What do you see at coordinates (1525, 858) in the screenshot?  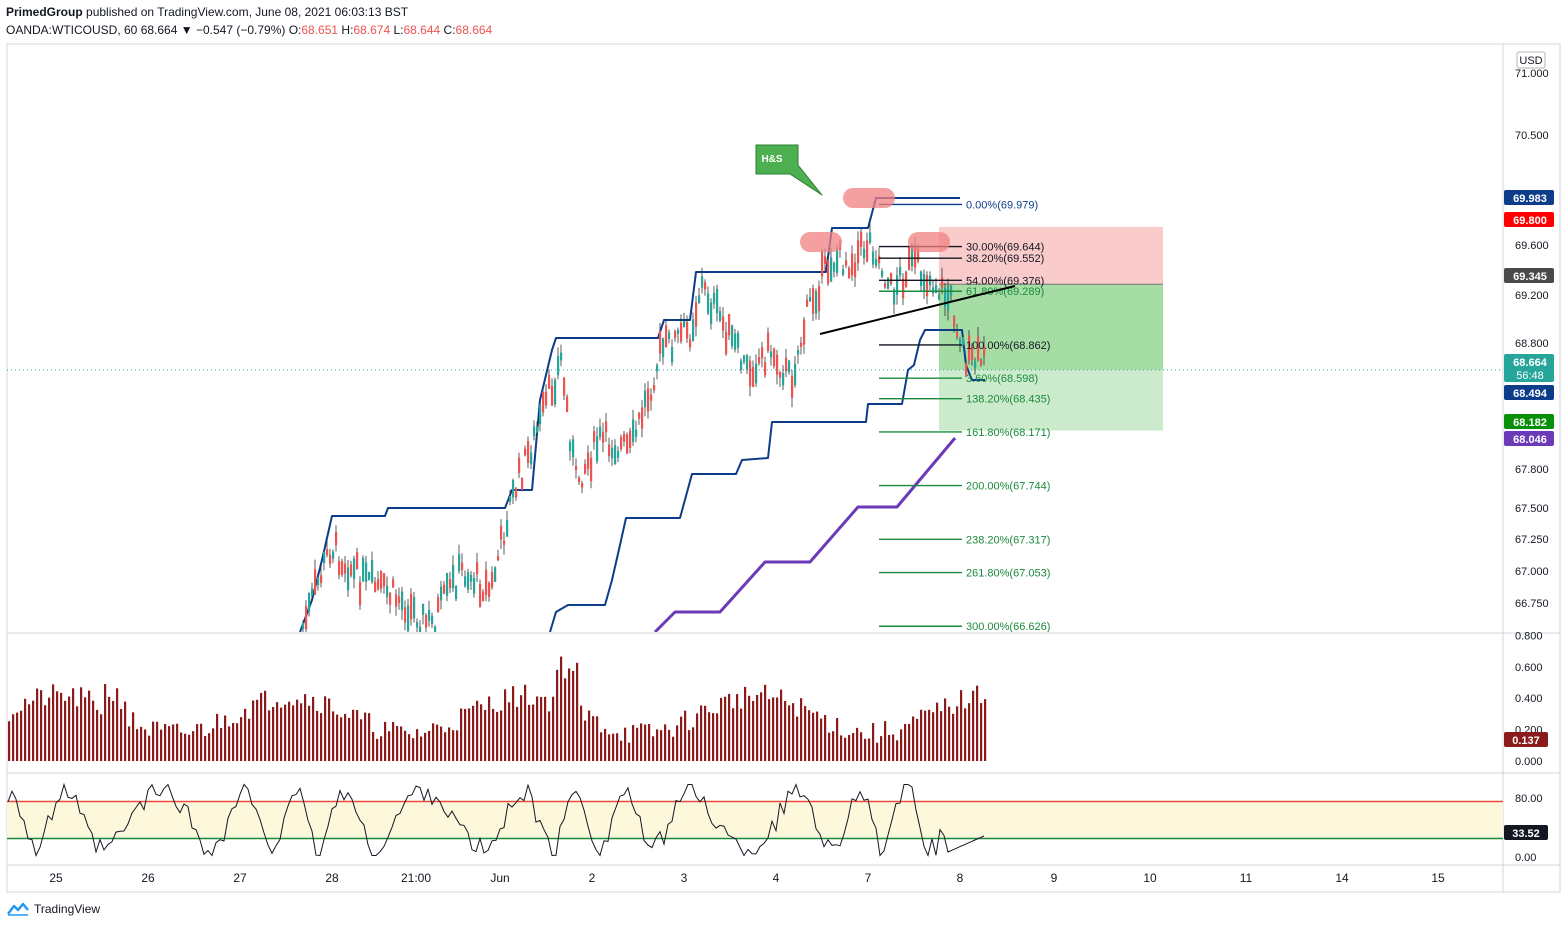 I see `oscillator-tick: 0.00` at bounding box center [1525, 858].